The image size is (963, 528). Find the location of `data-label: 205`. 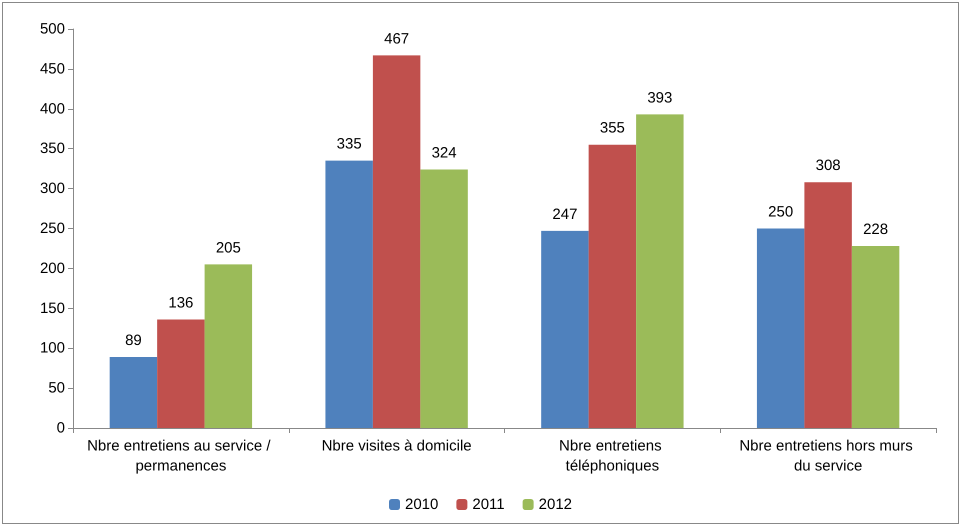

data-label: 205 is located at coordinates (228, 247).